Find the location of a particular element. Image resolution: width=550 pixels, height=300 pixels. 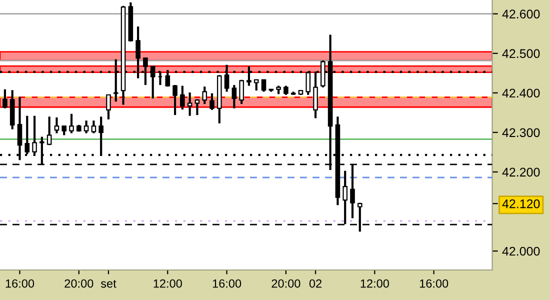

y-tick-label: 42.600 is located at coordinates (521, 14).